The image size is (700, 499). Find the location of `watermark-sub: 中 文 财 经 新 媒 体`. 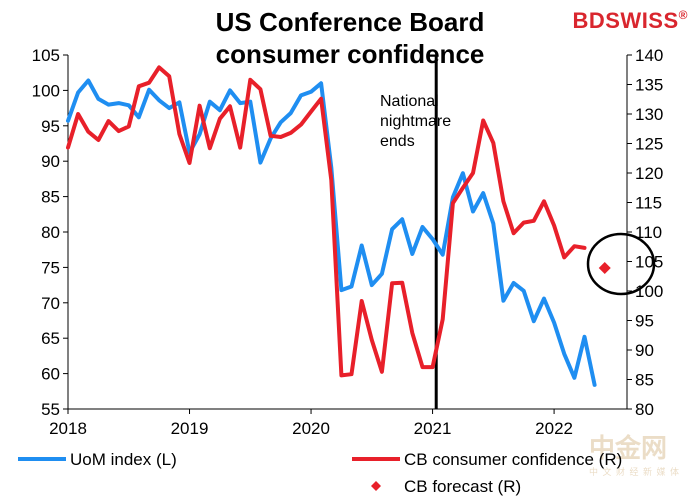

watermark-sub: 中 文 财 经 新 媒 体 is located at coordinates (634, 472).